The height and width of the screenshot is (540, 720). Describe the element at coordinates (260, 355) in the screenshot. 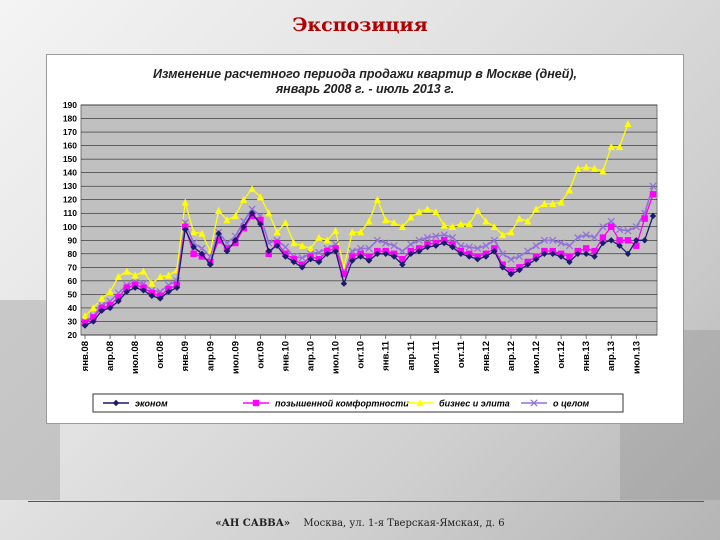

I see `x-tick-label: окт.09` at that location.